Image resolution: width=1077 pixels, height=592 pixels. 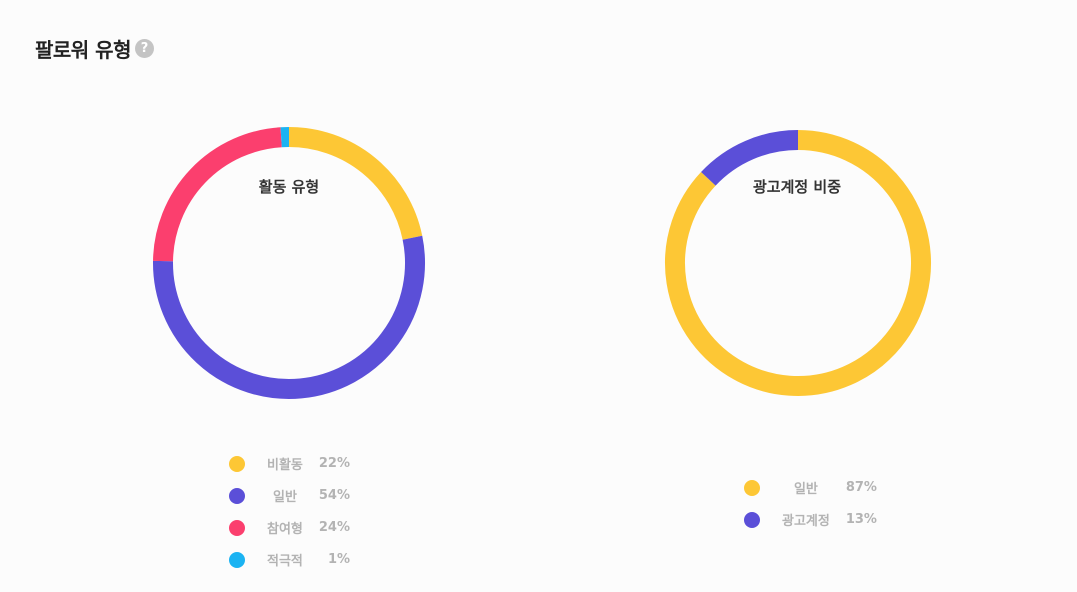 I want to click on activity-legend-value-2: 54%, so click(x=334, y=495).